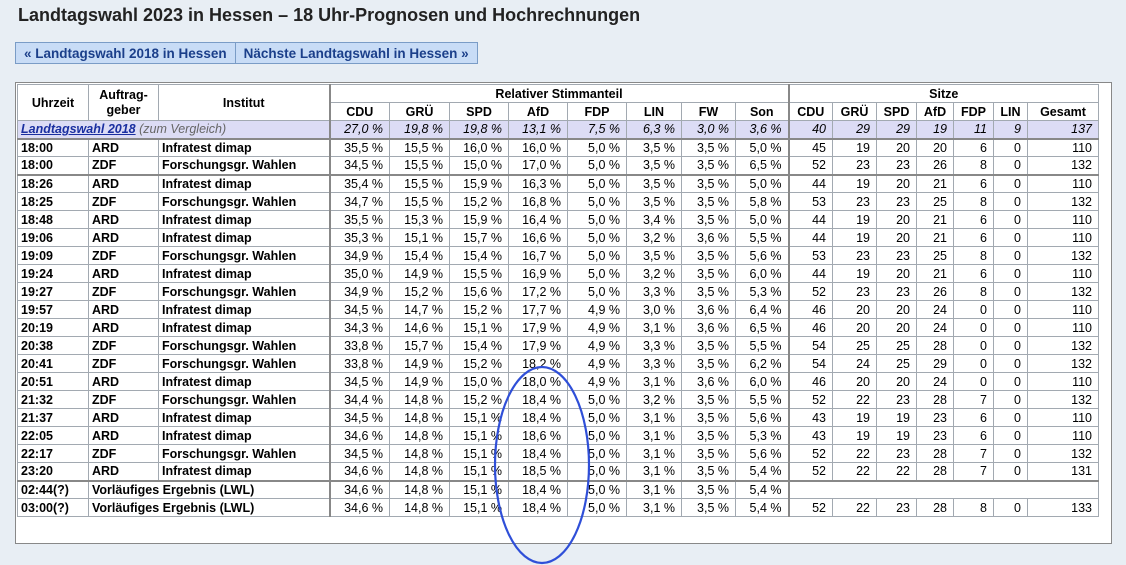 This screenshot has height=565, width=1126. Describe the element at coordinates (244, 435) in the screenshot. I see `institute-cell: Infratest dimap` at that location.